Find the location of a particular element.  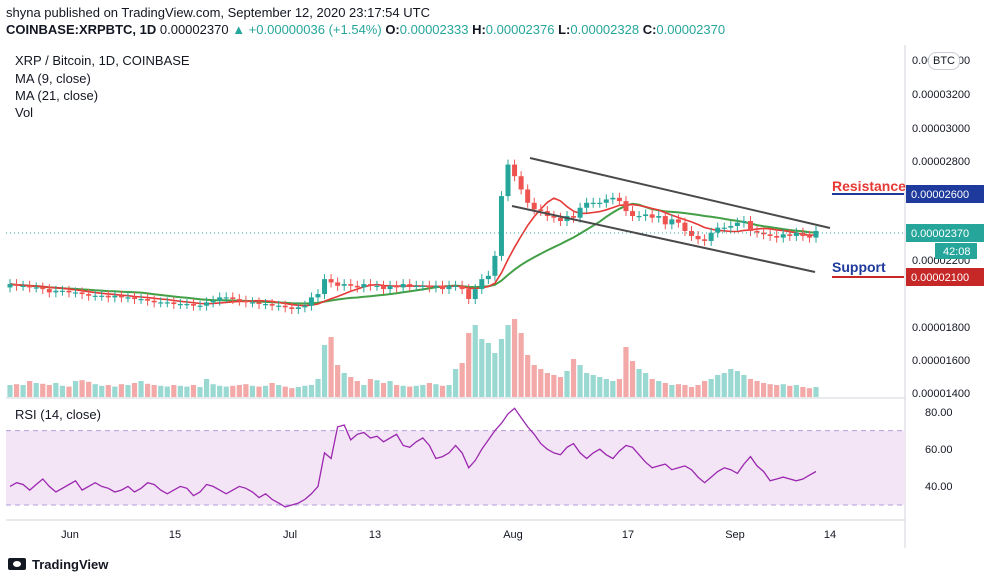

volume-legend: Vol is located at coordinates (24, 112).